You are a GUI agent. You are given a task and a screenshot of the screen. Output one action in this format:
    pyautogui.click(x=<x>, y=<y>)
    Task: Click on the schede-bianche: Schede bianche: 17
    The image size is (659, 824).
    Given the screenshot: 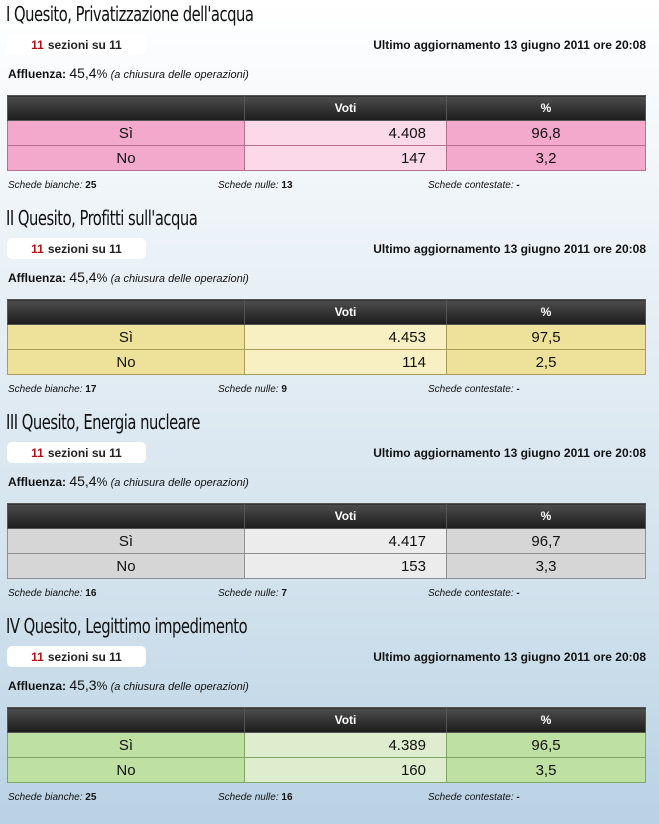 What is the action you would take?
    pyautogui.click(x=52, y=389)
    